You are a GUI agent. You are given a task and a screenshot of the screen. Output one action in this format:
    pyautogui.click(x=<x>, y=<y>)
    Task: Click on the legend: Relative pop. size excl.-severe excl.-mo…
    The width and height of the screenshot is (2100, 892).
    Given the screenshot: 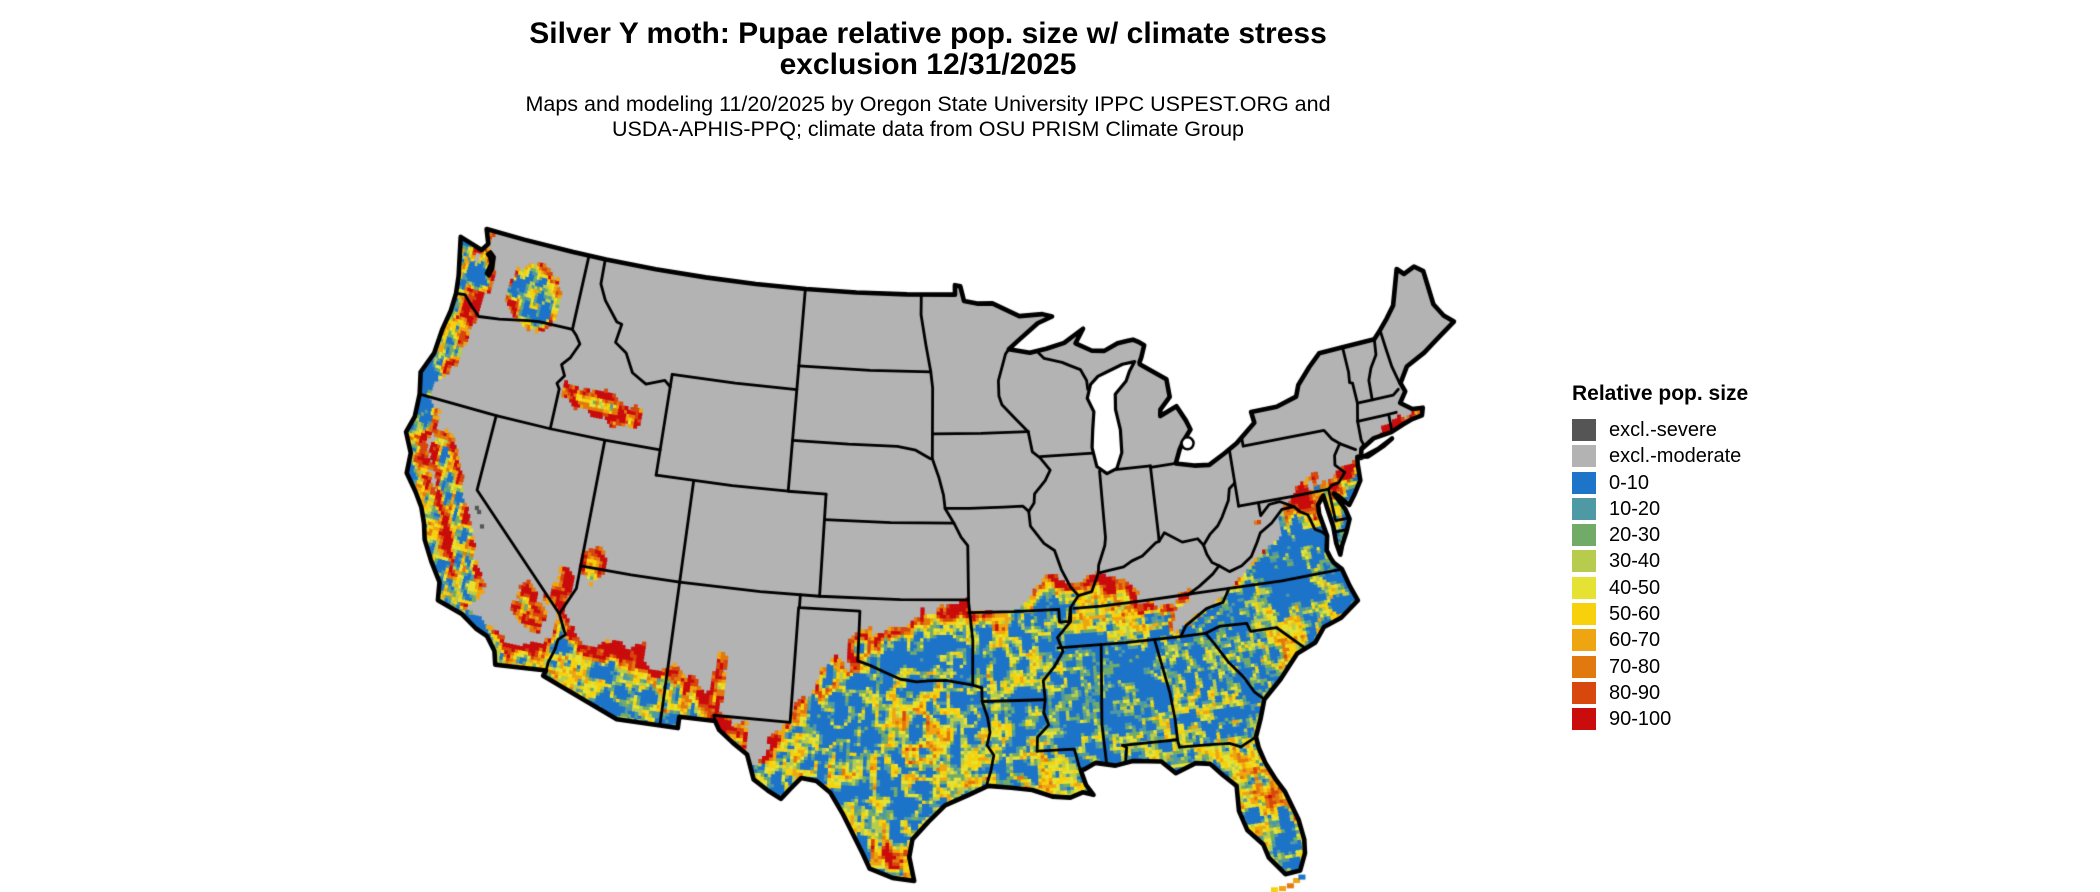 What is the action you would take?
    pyautogui.click(x=1660, y=558)
    